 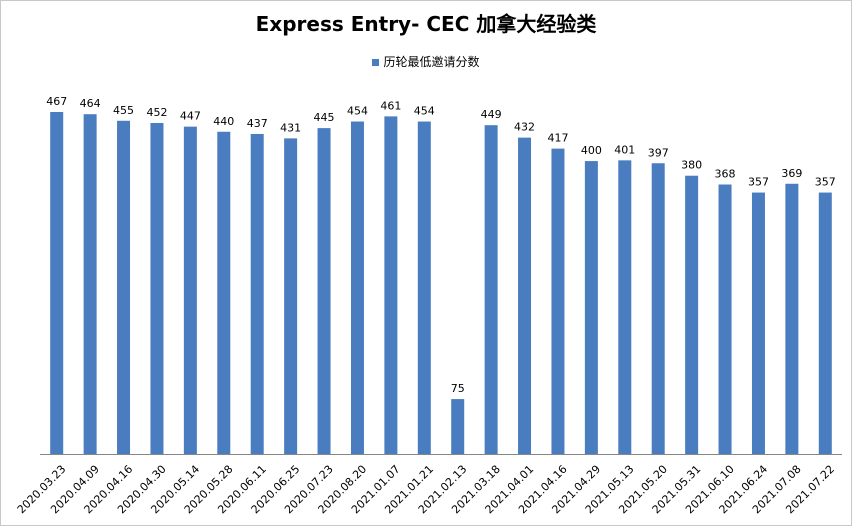 I want to click on bar-2020.04.09, so click(x=90, y=284).